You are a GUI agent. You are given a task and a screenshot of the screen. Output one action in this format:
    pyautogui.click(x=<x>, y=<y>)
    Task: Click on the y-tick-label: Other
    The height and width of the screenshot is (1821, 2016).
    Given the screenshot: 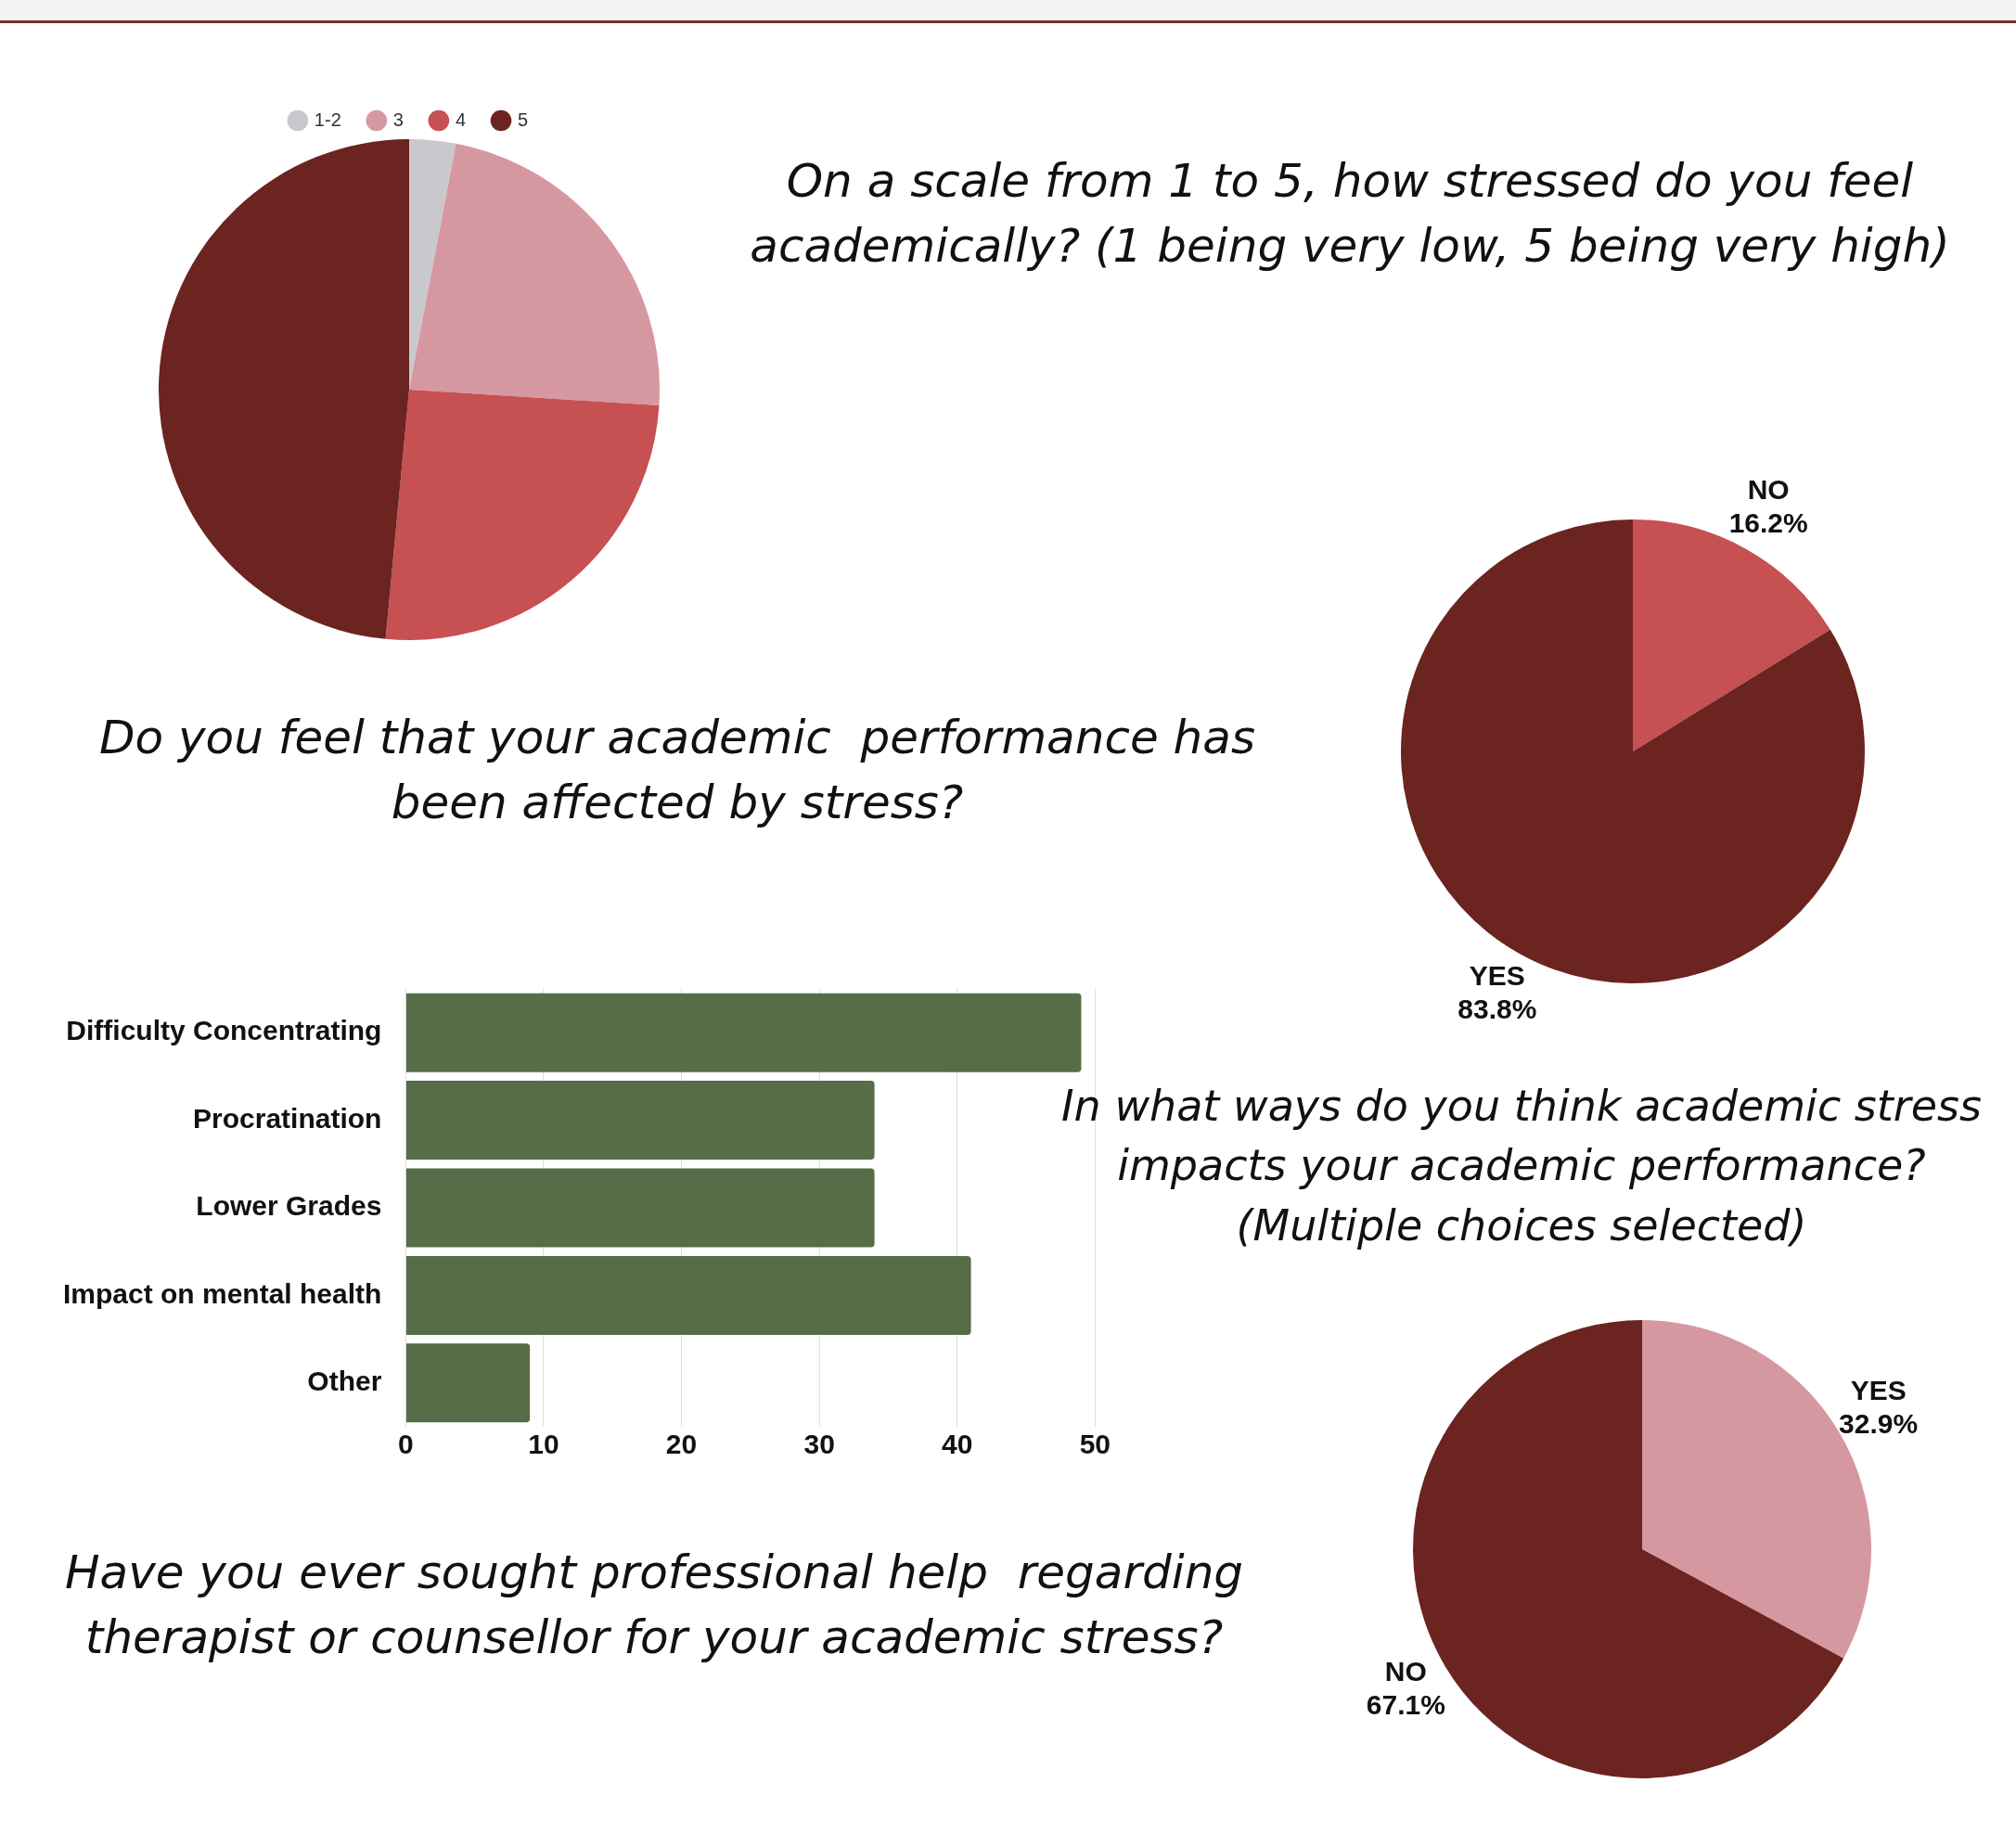 What is the action you would take?
    pyautogui.click(x=344, y=1381)
    